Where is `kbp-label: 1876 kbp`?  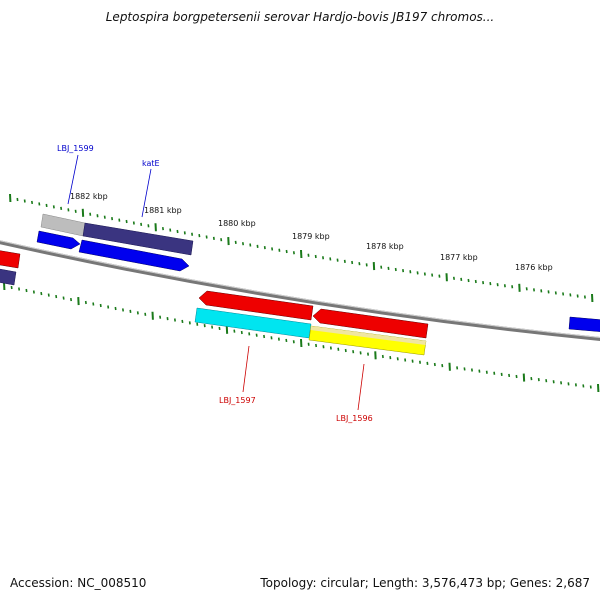 kbp-label: 1876 kbp is located at coordinates (534, 267).